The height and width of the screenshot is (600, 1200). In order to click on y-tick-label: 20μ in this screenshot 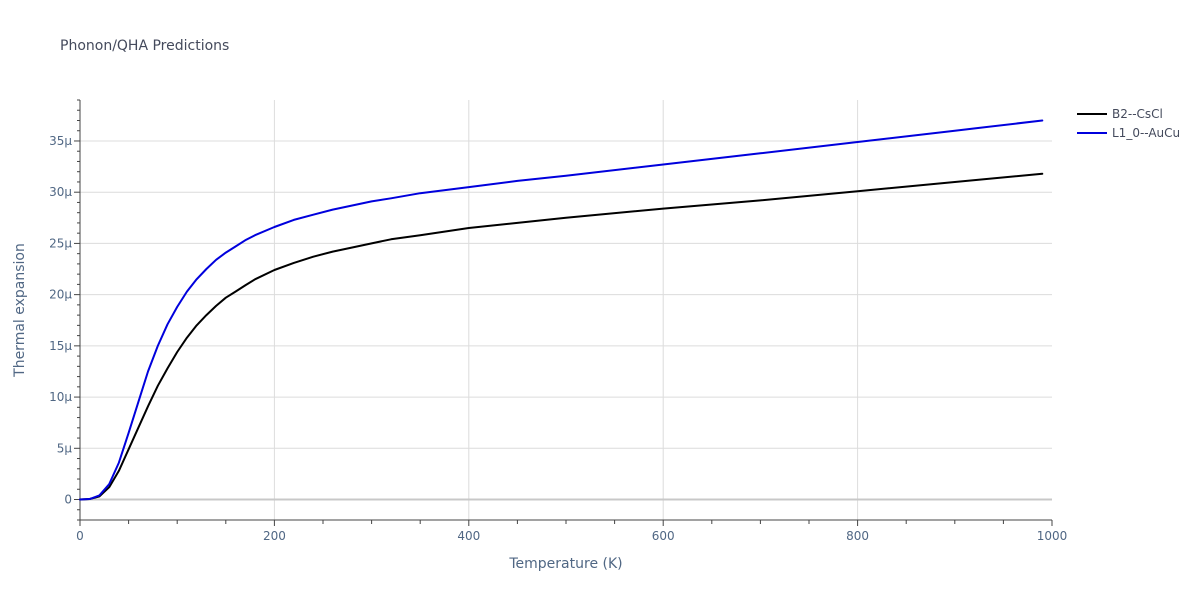, I will do `click(60, 295)`.